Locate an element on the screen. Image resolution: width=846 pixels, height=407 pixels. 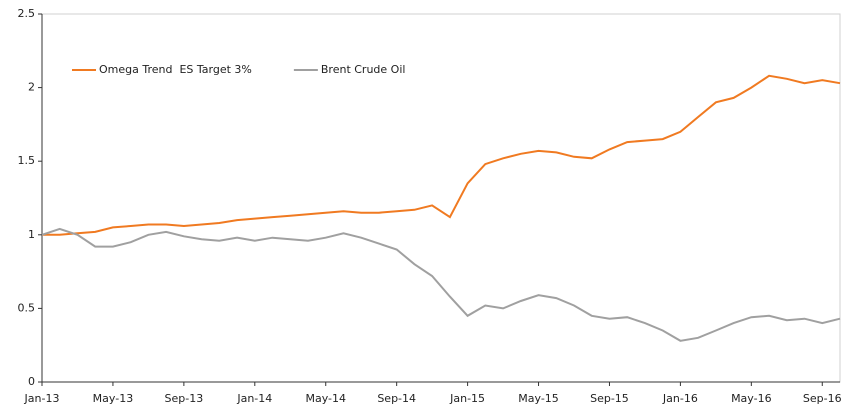
y-tick-label: 0 is located at coordinates (31, 381).